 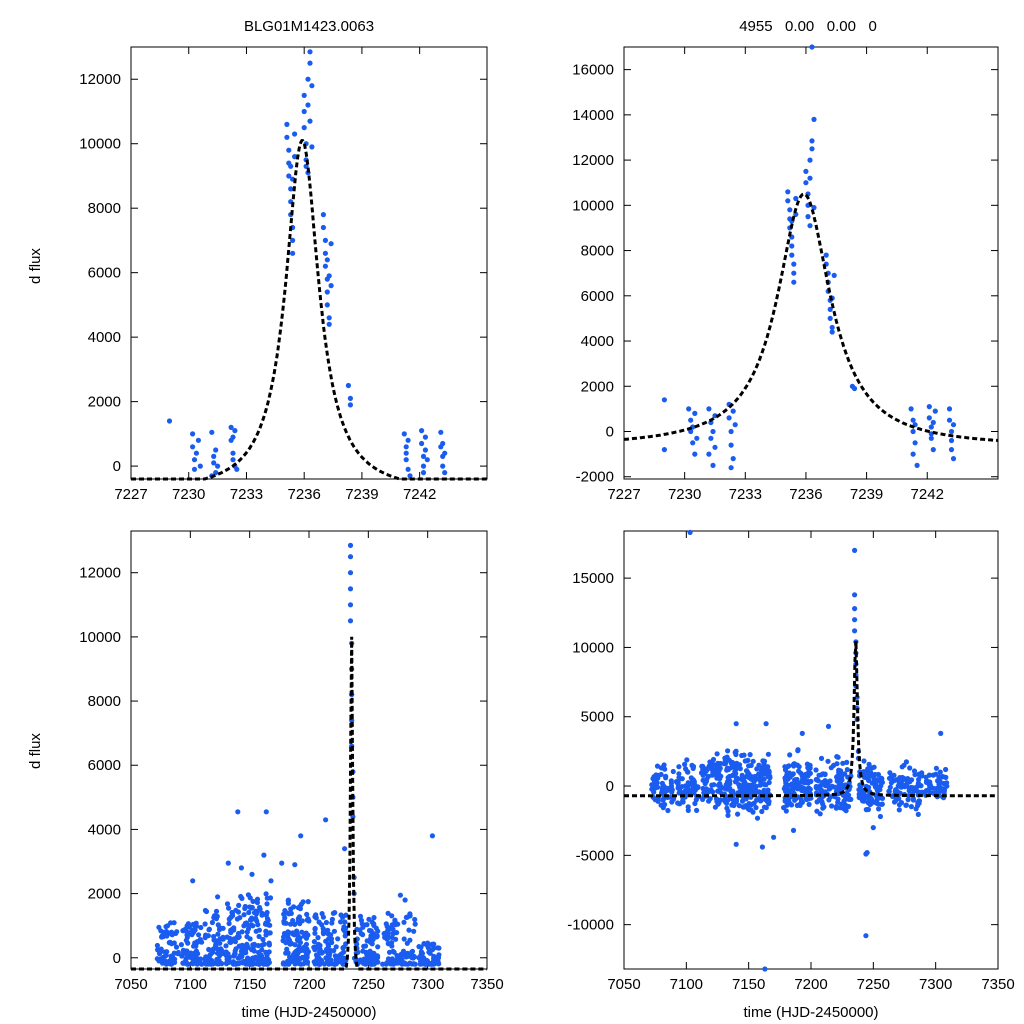 I want to click on x-tick-label: 7300, so click(x=935, y=984).